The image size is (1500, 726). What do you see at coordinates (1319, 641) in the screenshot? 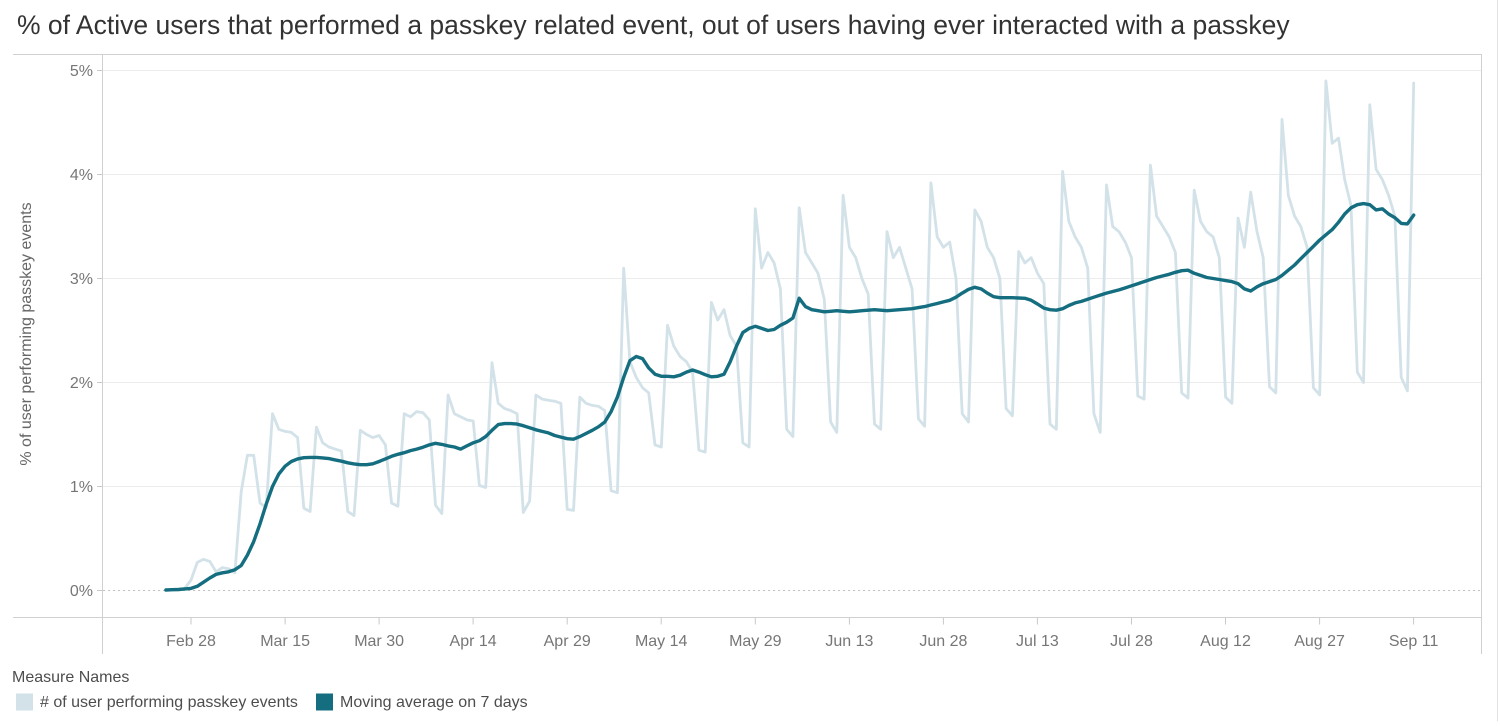
I see `svg-text: Aug 27` at bounding box center [1319, 641].